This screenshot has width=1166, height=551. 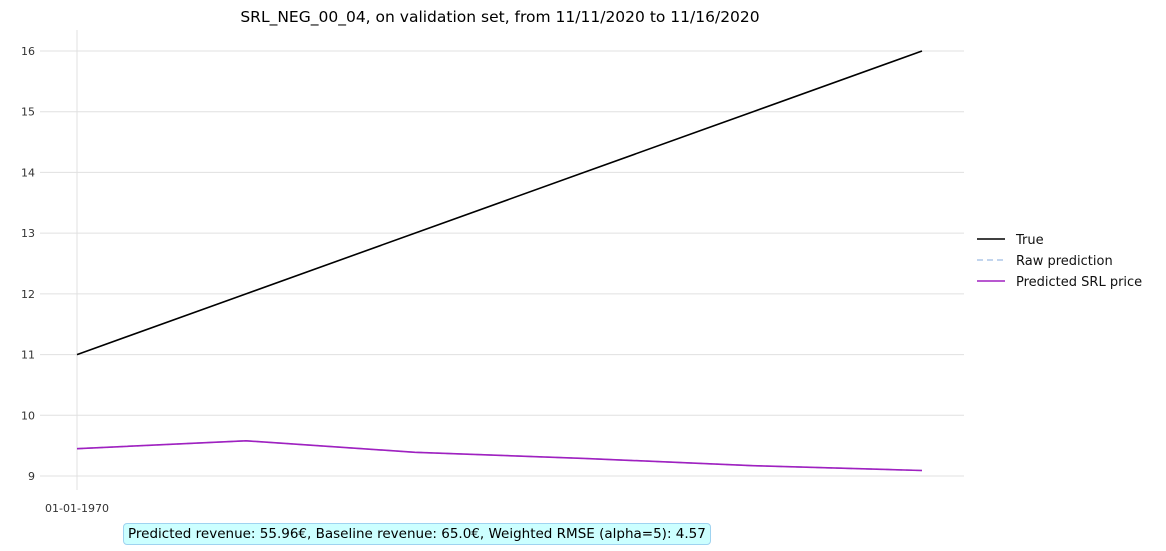 What do you see at coordinates (28, 112) in the screenshot?
I see `y-tick-label: 15` at bounding box center [28, 112].